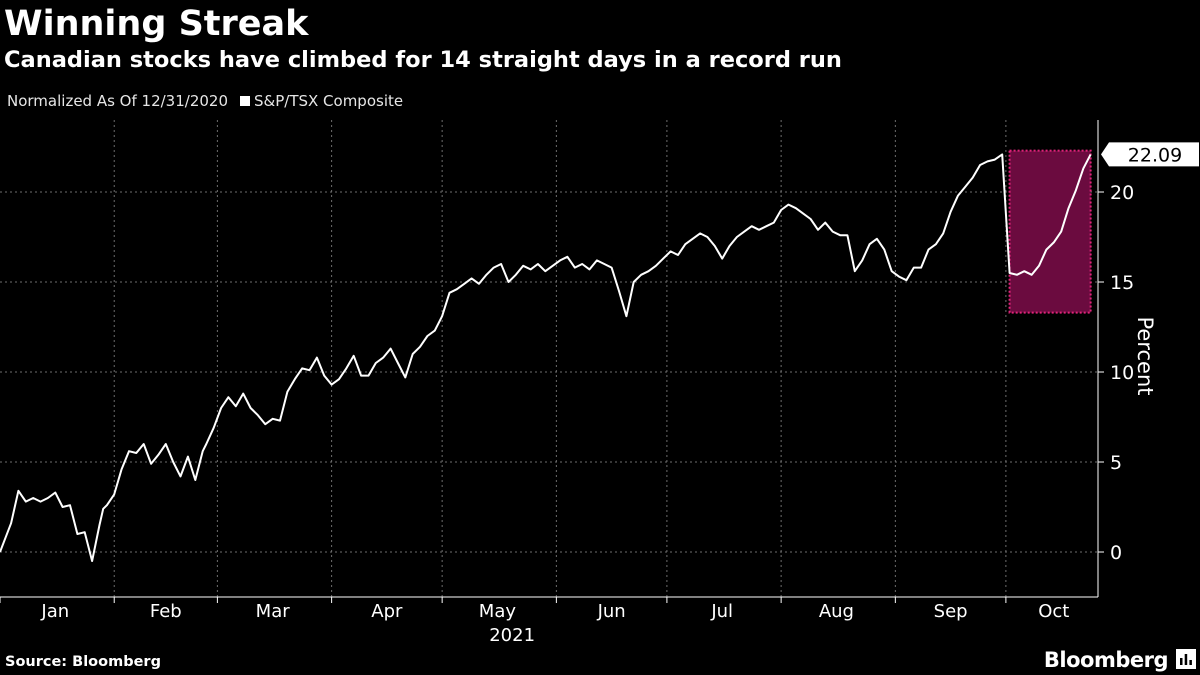 The width and height of the screenshot is (1200, 675). What do you see at coordinates (329, 101) in the screenshot?
I see `legend-series-name: S&P/TSX Composite` at bounding box center [329, 101].